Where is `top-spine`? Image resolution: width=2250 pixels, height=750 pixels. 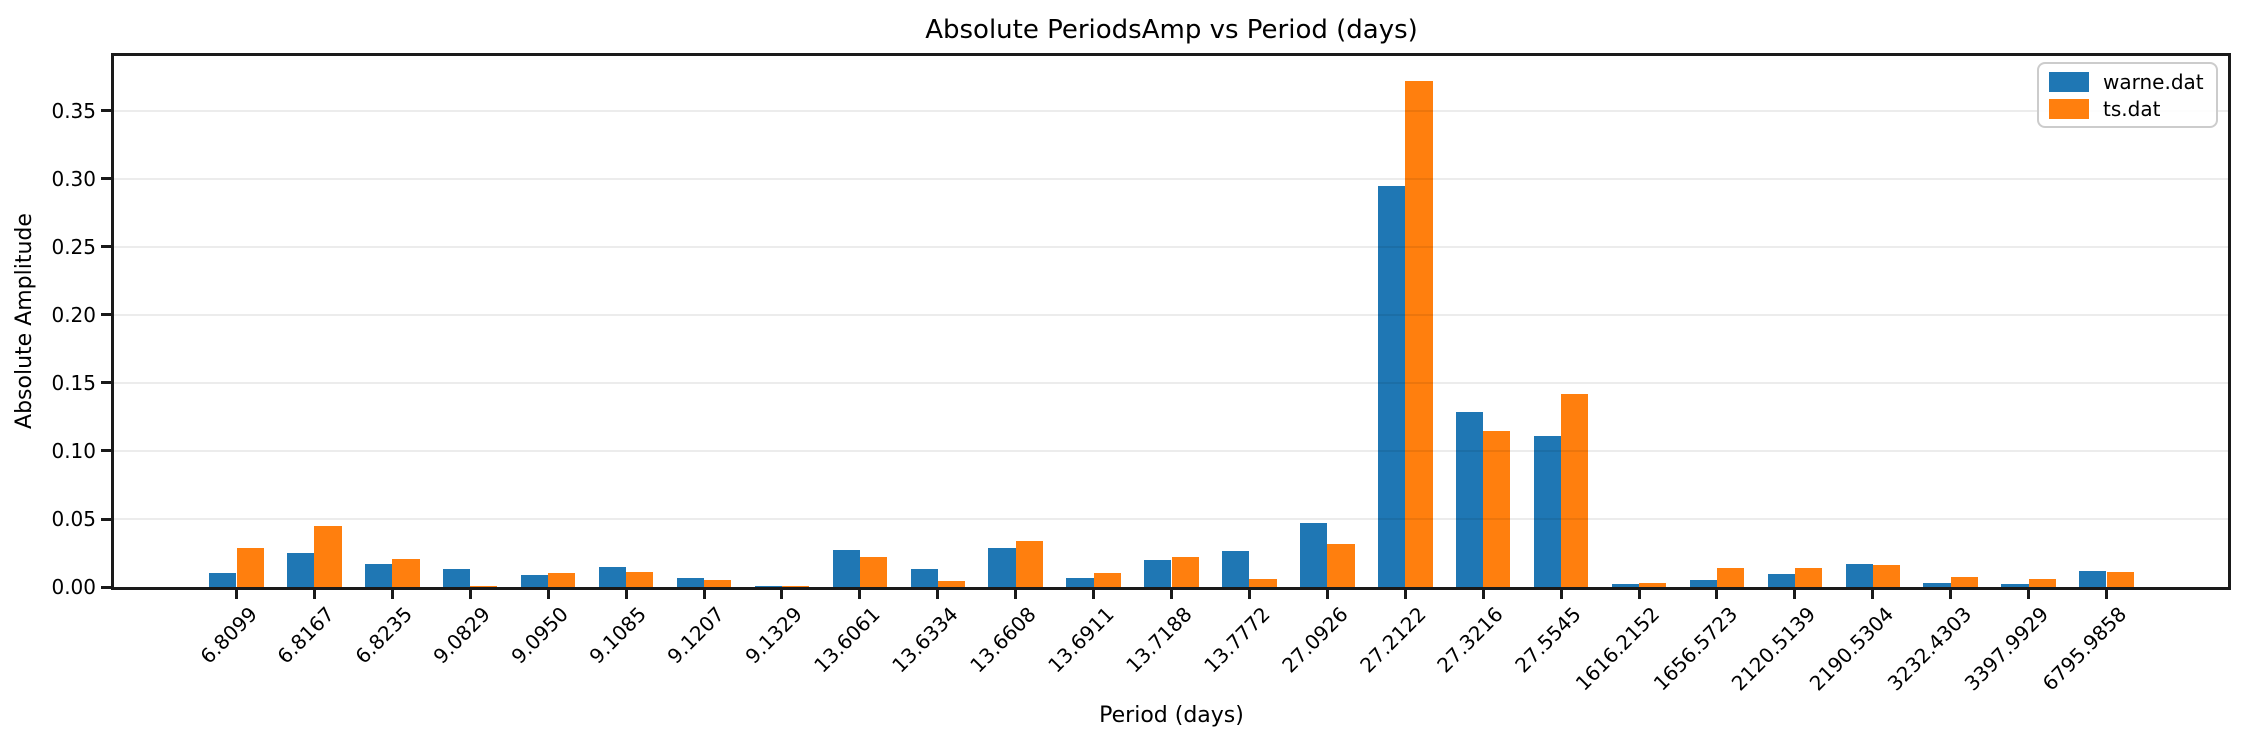
top-spine is located at coordinates (1171, 54).